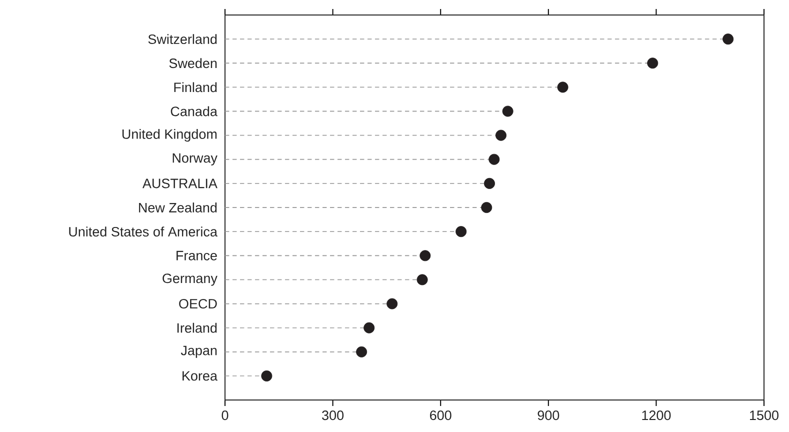 The image size is (789, 432). I want to click on x-tick-label: 900, so click(549, 415).